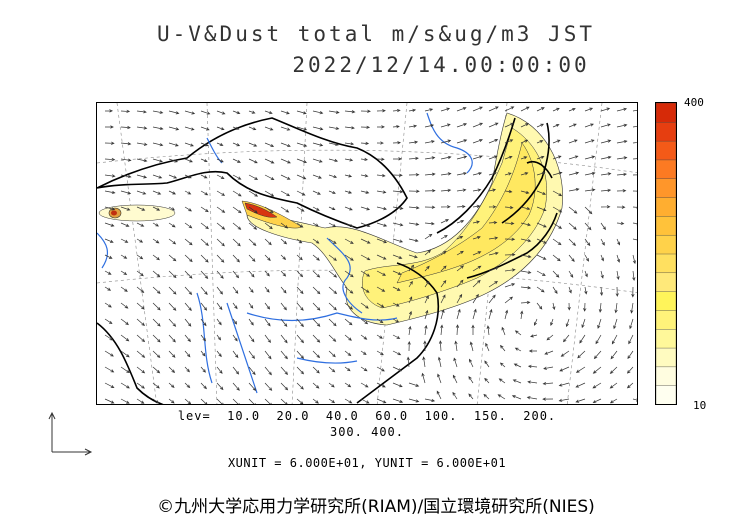  I want to click on colorbar, so click(666, 253).